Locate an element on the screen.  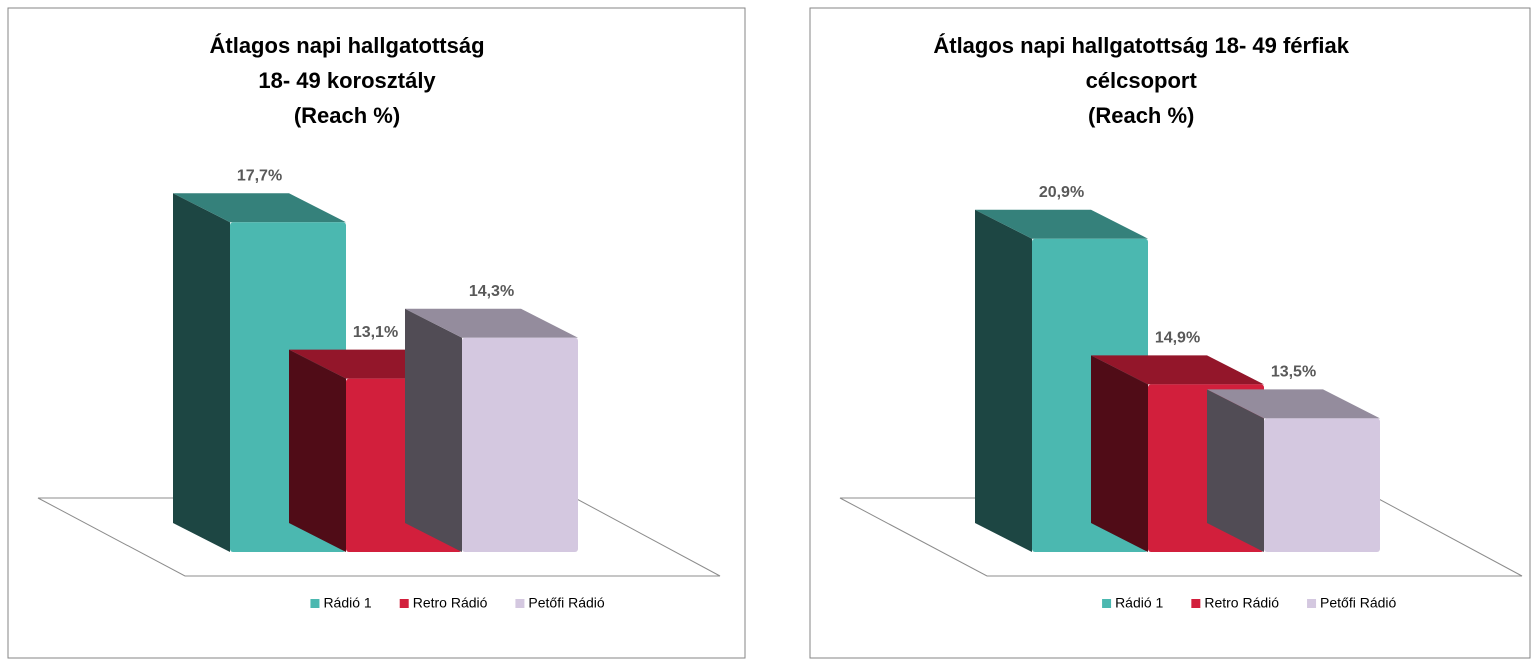
value-label: 20,9% is located at coordinates (1061, 192).